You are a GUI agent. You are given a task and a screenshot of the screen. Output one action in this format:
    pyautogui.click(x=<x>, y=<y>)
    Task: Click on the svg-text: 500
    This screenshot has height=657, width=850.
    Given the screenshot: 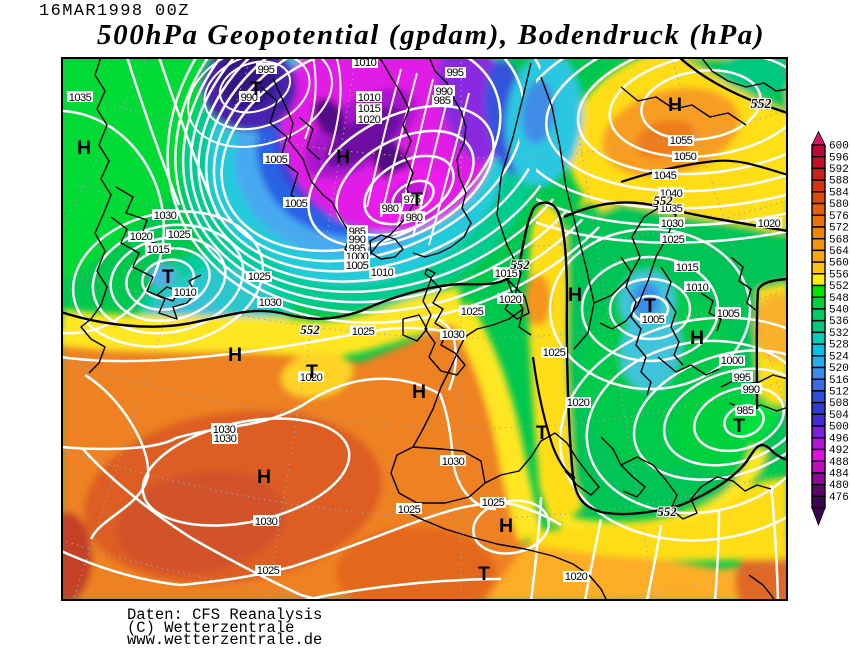 What is the action you would take?
    pyautogui.click(x=839, y=428)
    